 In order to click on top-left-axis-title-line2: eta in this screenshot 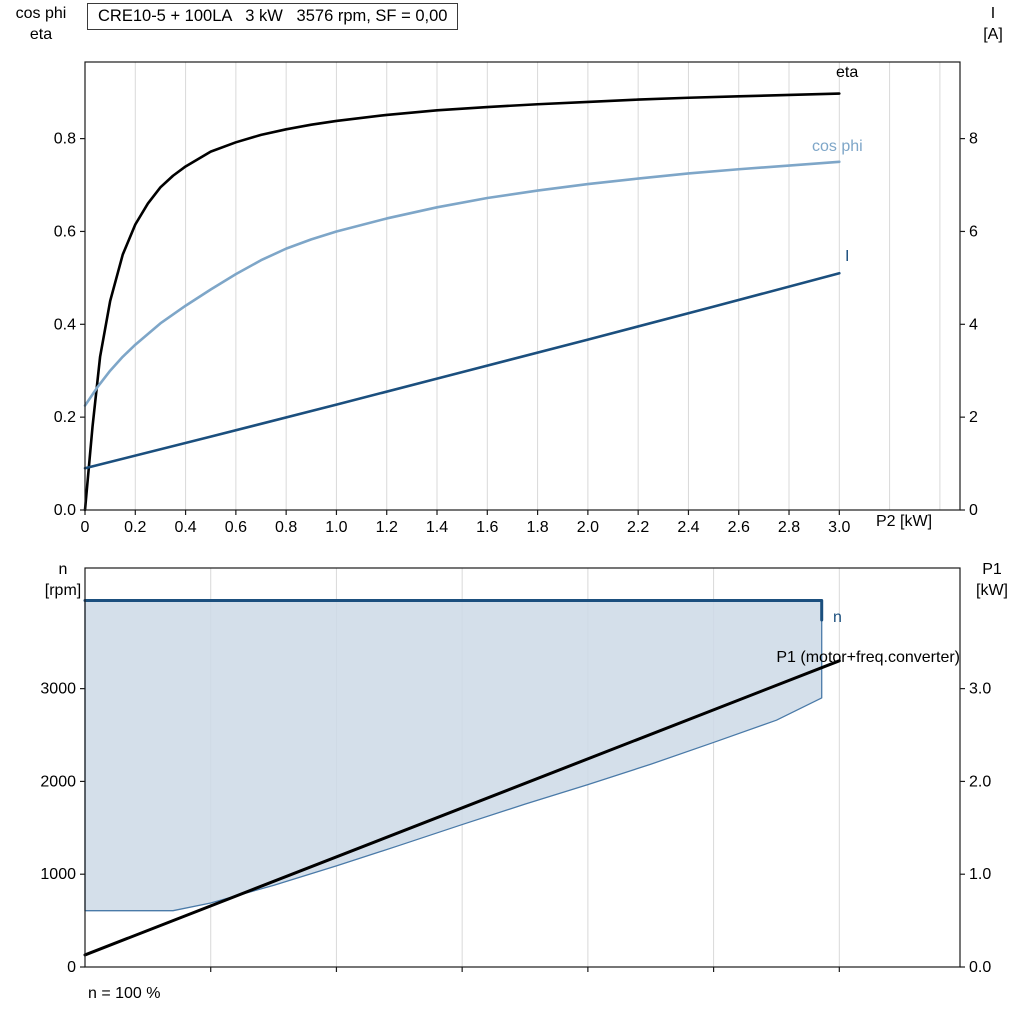, I will do `click(41, 34)`.